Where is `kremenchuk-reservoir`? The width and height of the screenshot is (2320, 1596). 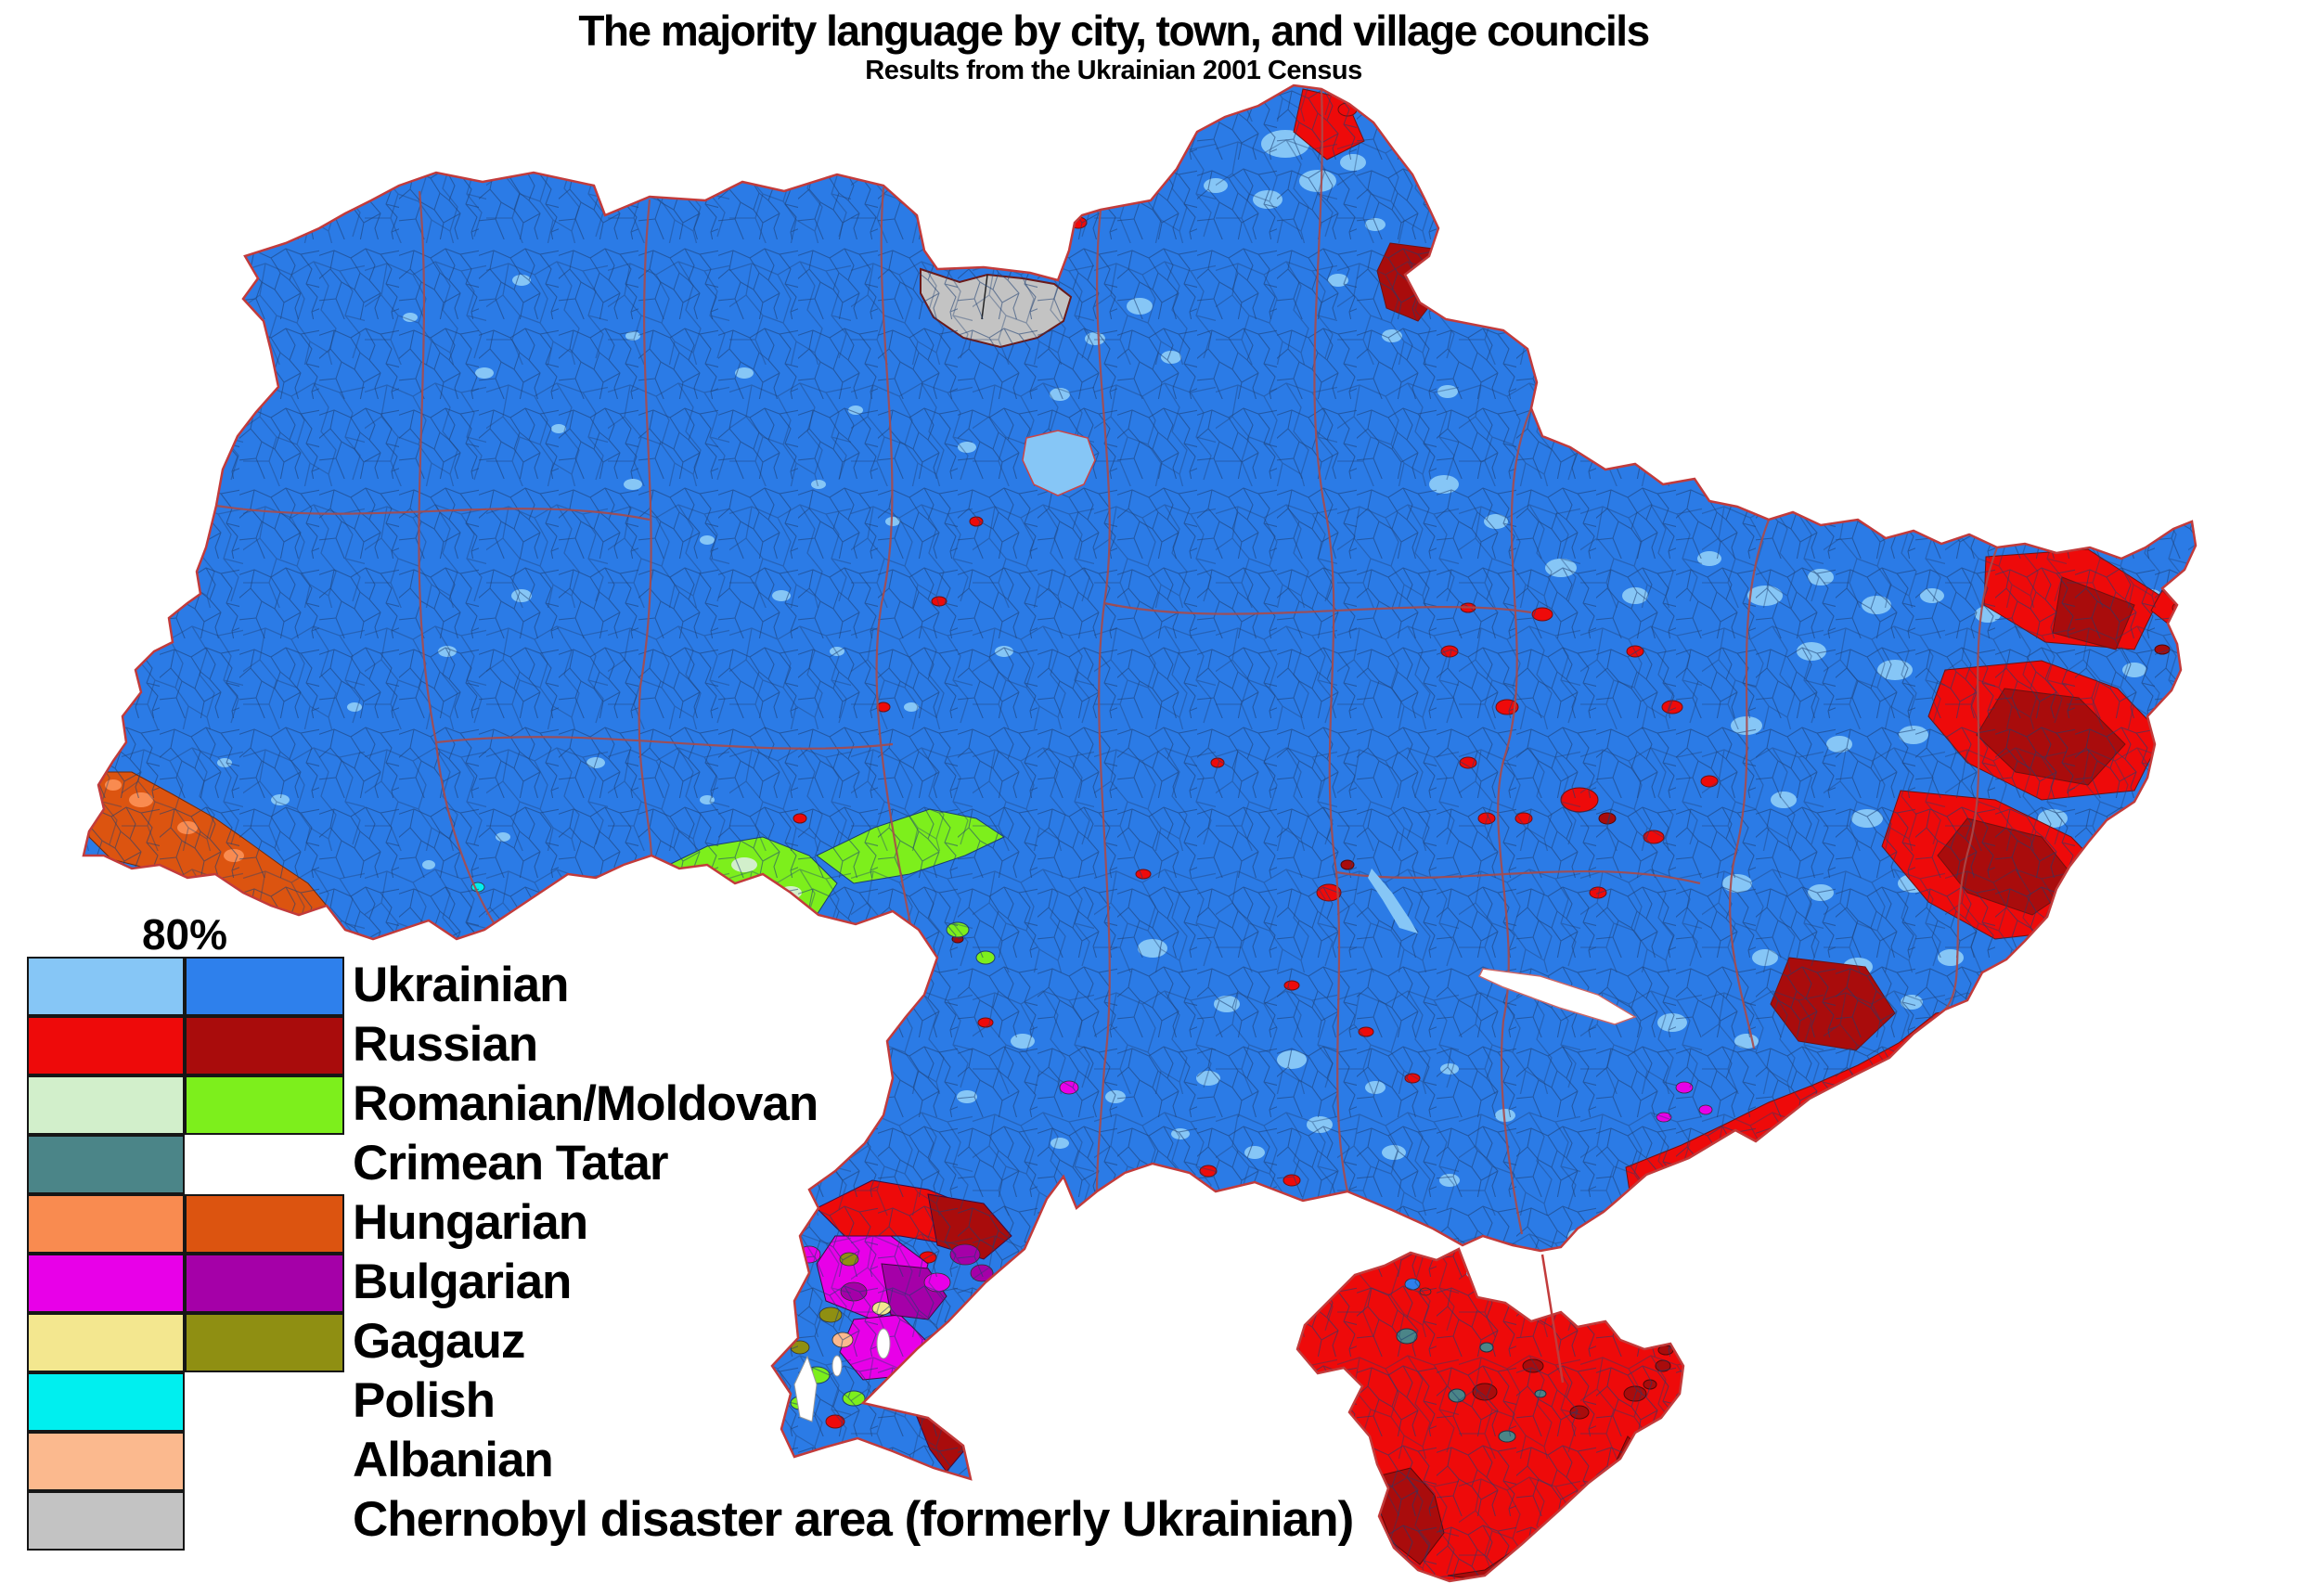
kremenchuk-reservoir is located at coordinates (1393, 901).